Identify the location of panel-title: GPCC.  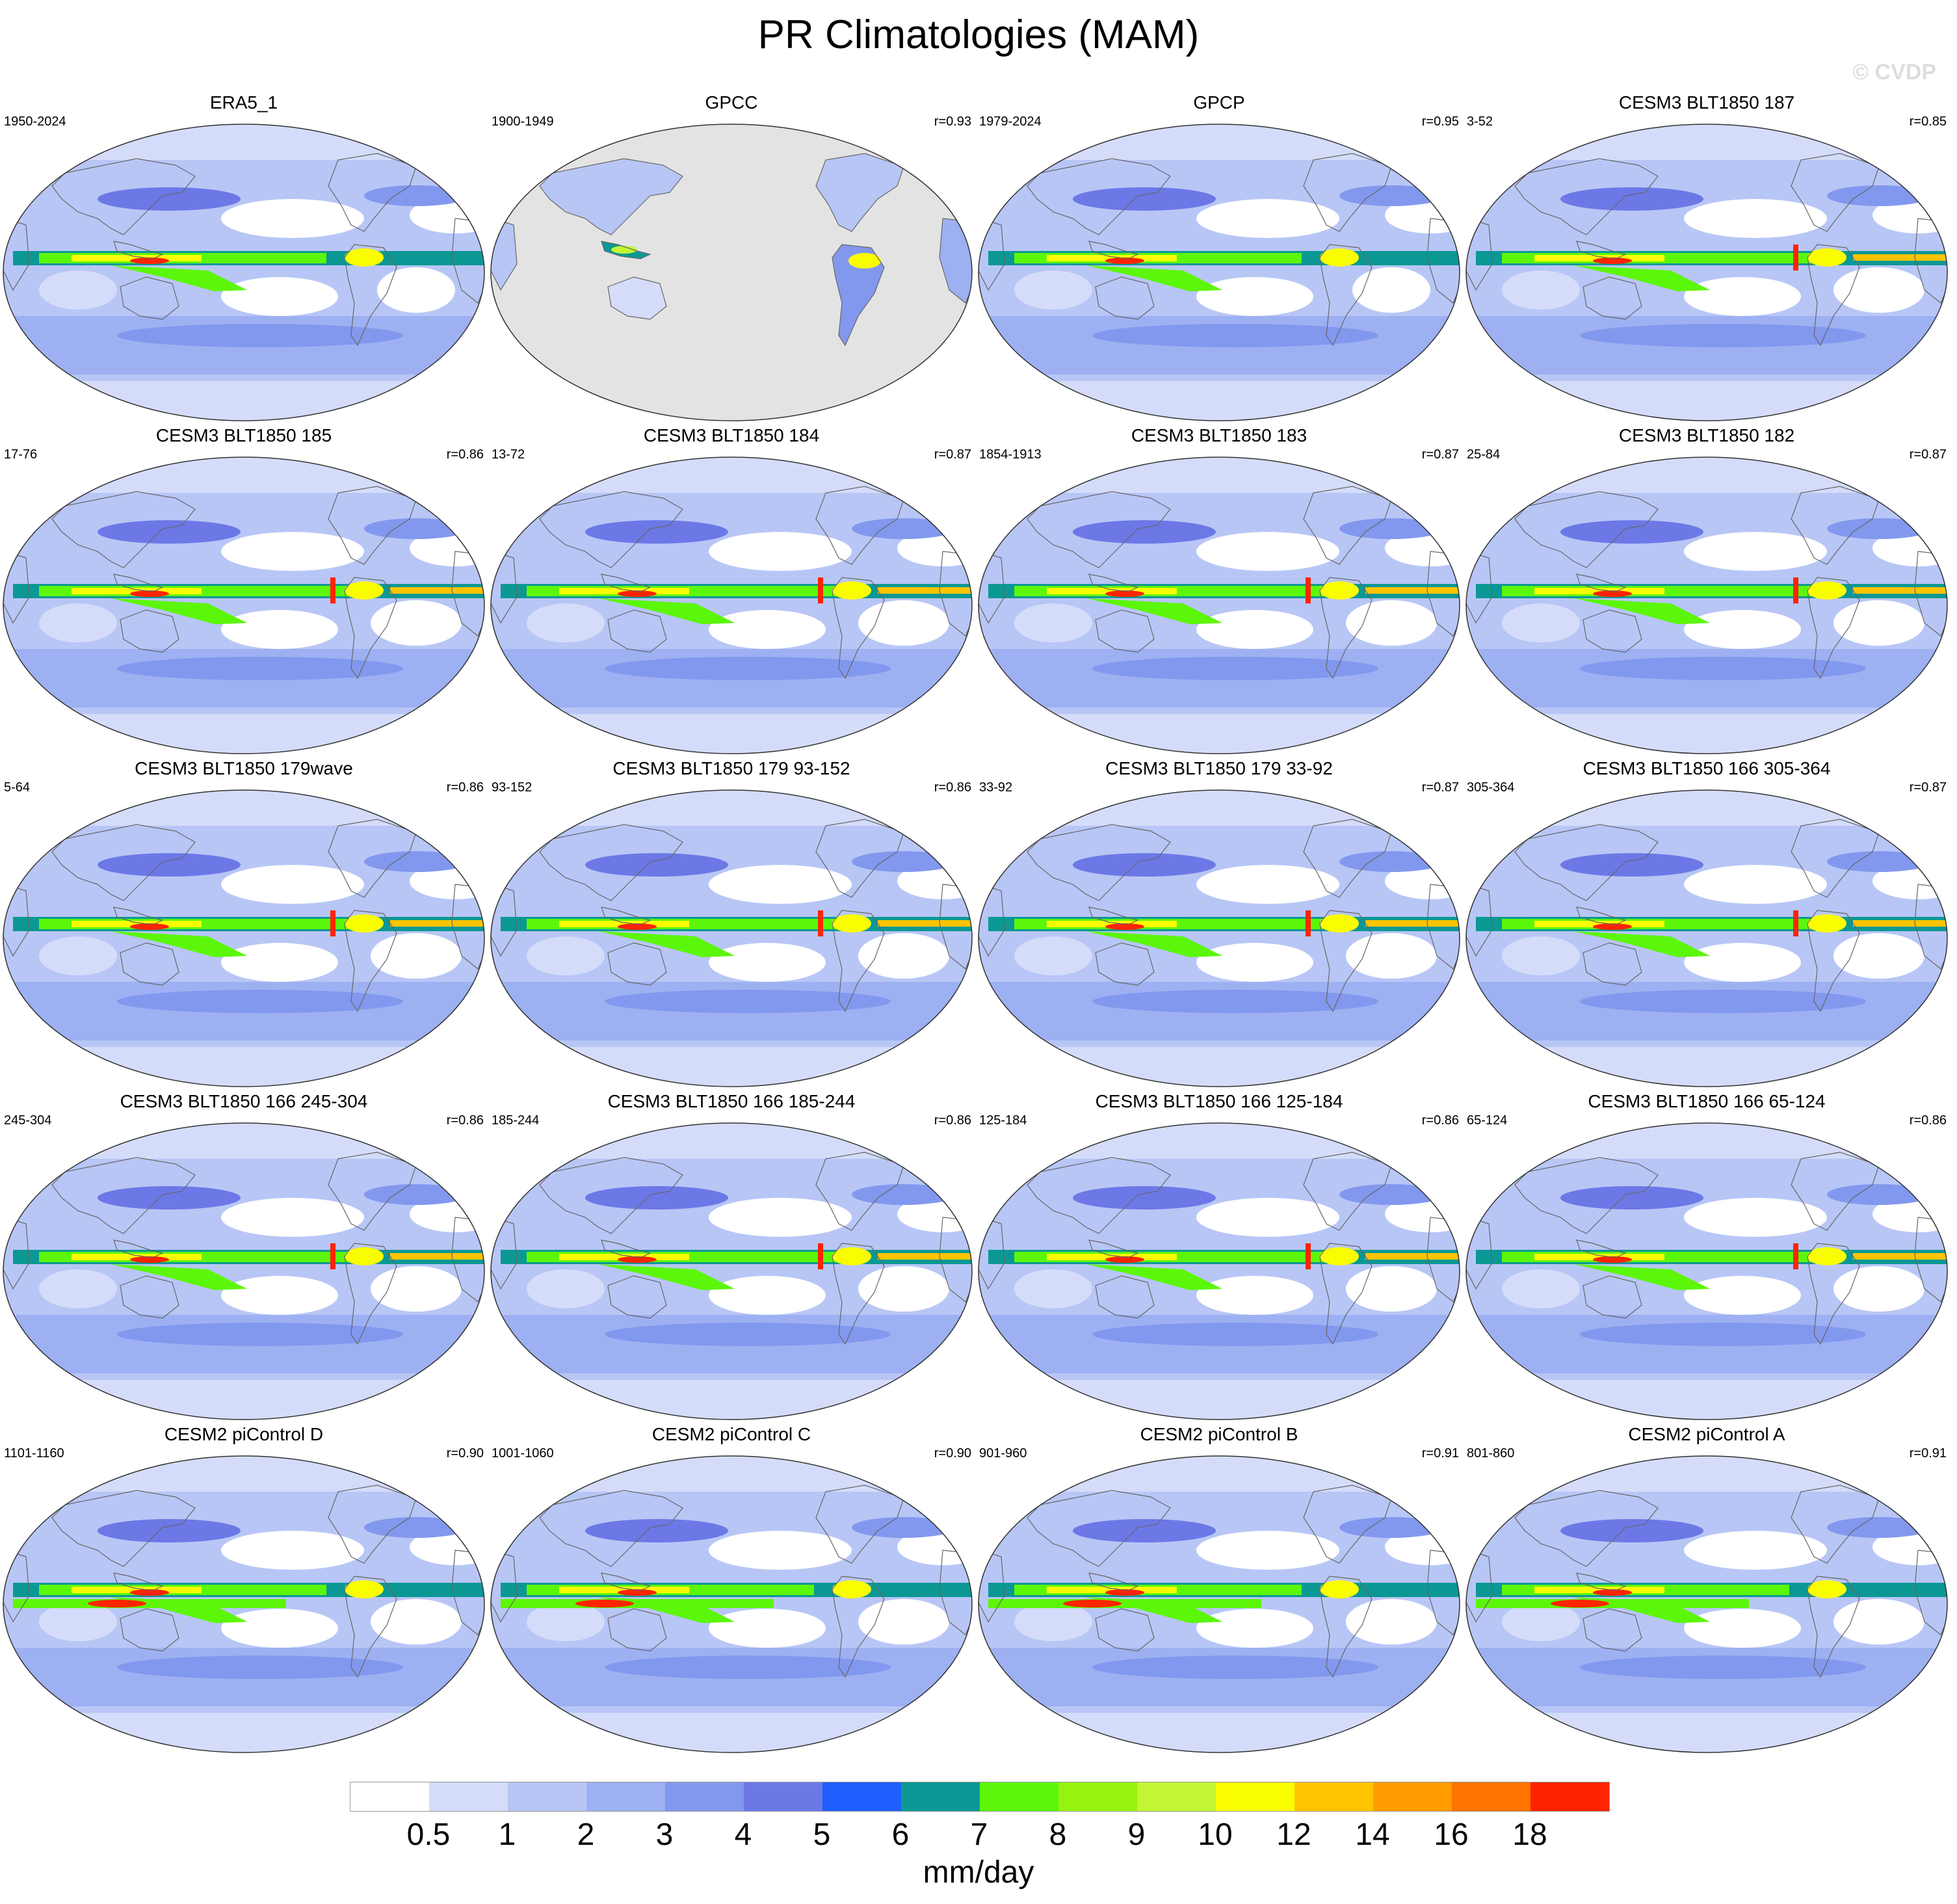
(731, 102).